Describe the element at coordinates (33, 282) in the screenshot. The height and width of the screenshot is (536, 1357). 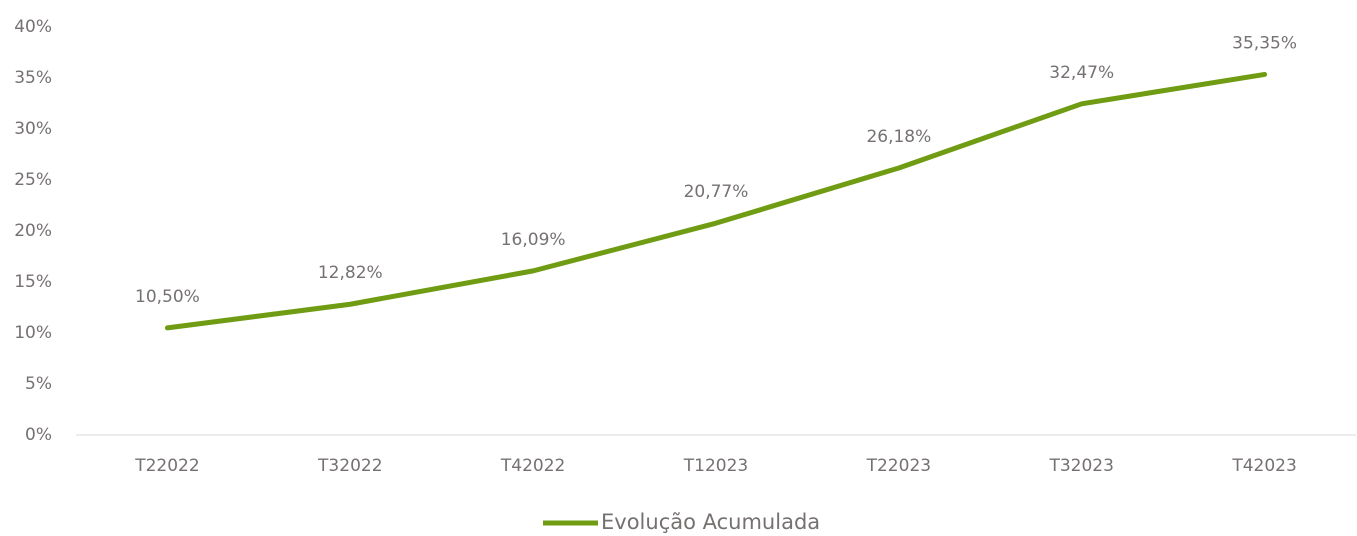
I see `y-tick-label: 15%` at that location.